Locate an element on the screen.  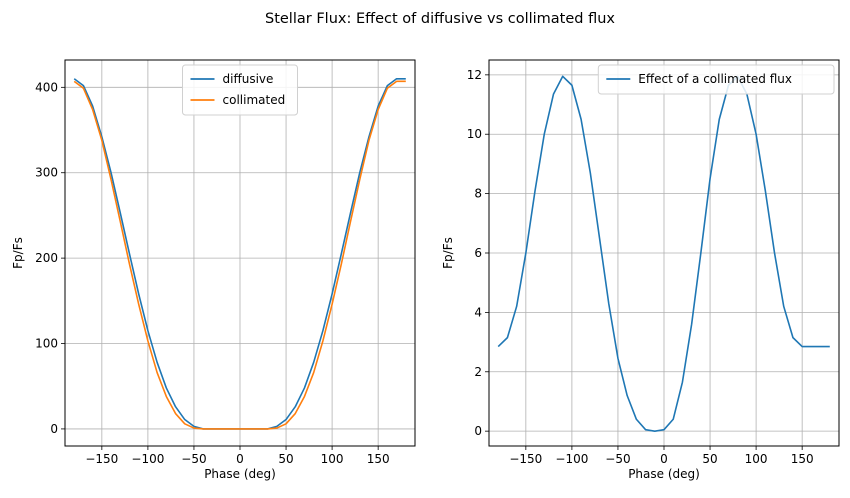
right-legend: Effect of a collimated flux is located at coordinates (716, 79).